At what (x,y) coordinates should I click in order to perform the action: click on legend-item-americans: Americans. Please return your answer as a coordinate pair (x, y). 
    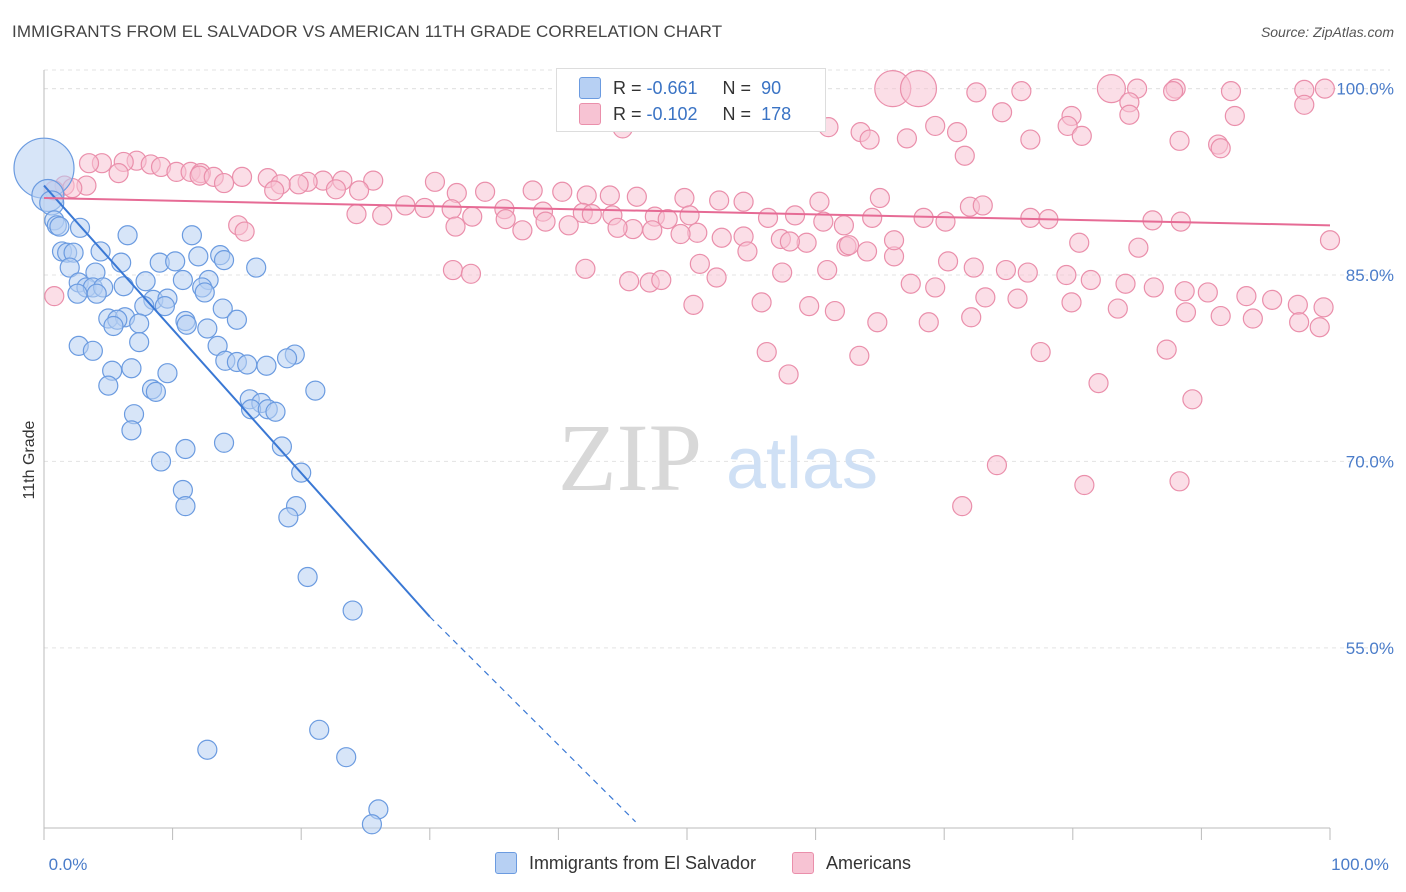
    Looking at the image, I should click on (851, 863).